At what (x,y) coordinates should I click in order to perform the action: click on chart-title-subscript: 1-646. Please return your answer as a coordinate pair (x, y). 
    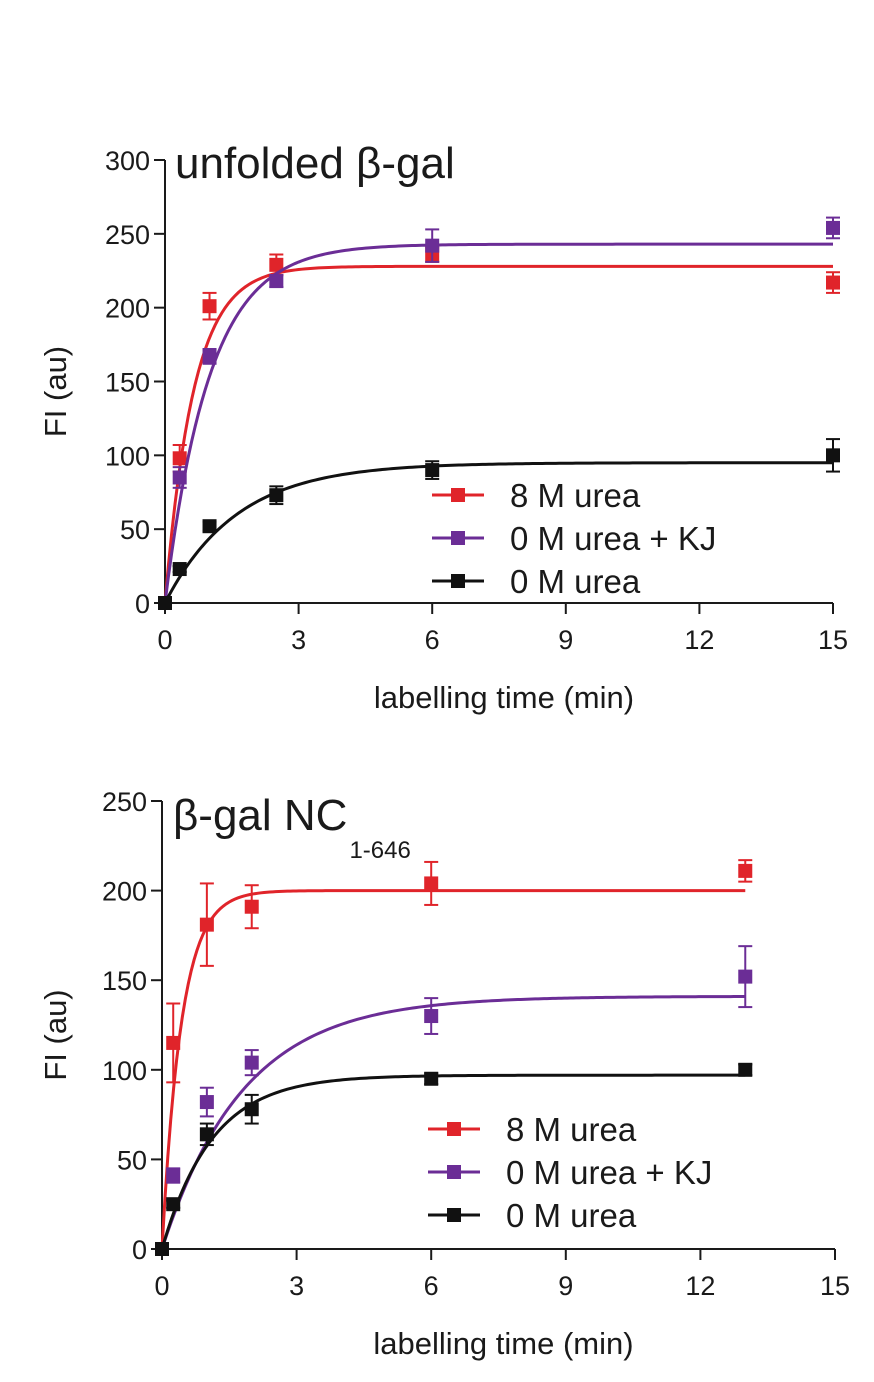
    Looking at the image, I should click on (379, 850).